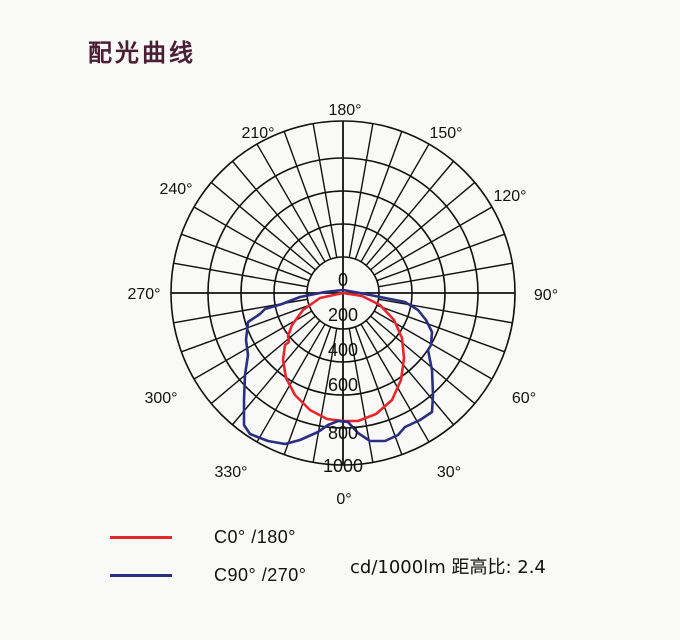 The height and width of the screenshot is (640, 680). Describe the element at coordinates (343, 350) in the screenshot. I see `radial-tick-label: 400` at that location.